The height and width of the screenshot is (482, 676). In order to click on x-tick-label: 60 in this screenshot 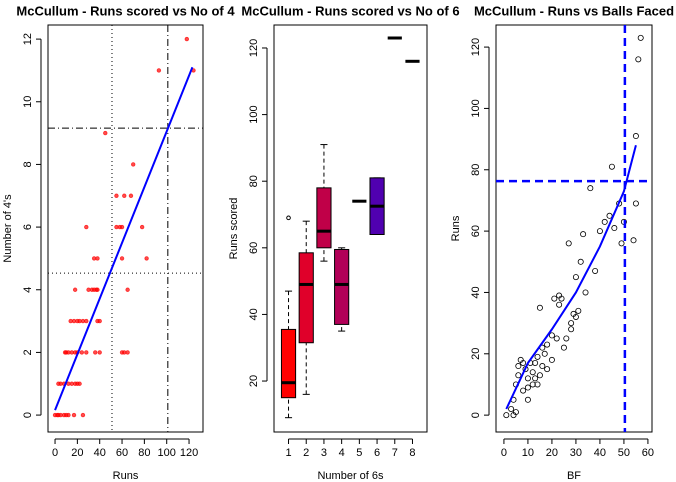, I will do `click(648, 453)`.